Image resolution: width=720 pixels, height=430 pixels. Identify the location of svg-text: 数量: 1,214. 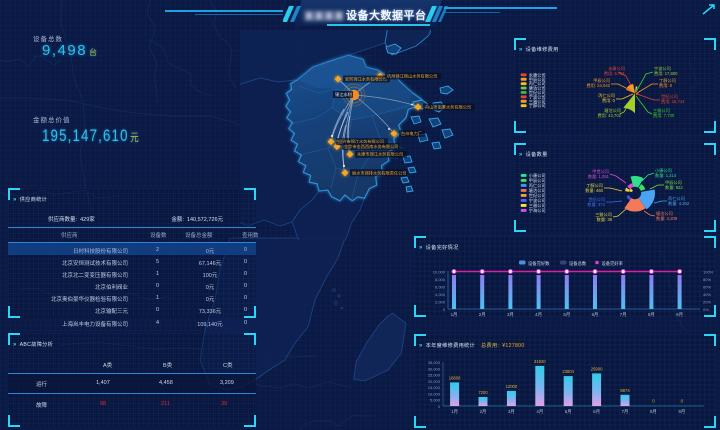
(666, 175).